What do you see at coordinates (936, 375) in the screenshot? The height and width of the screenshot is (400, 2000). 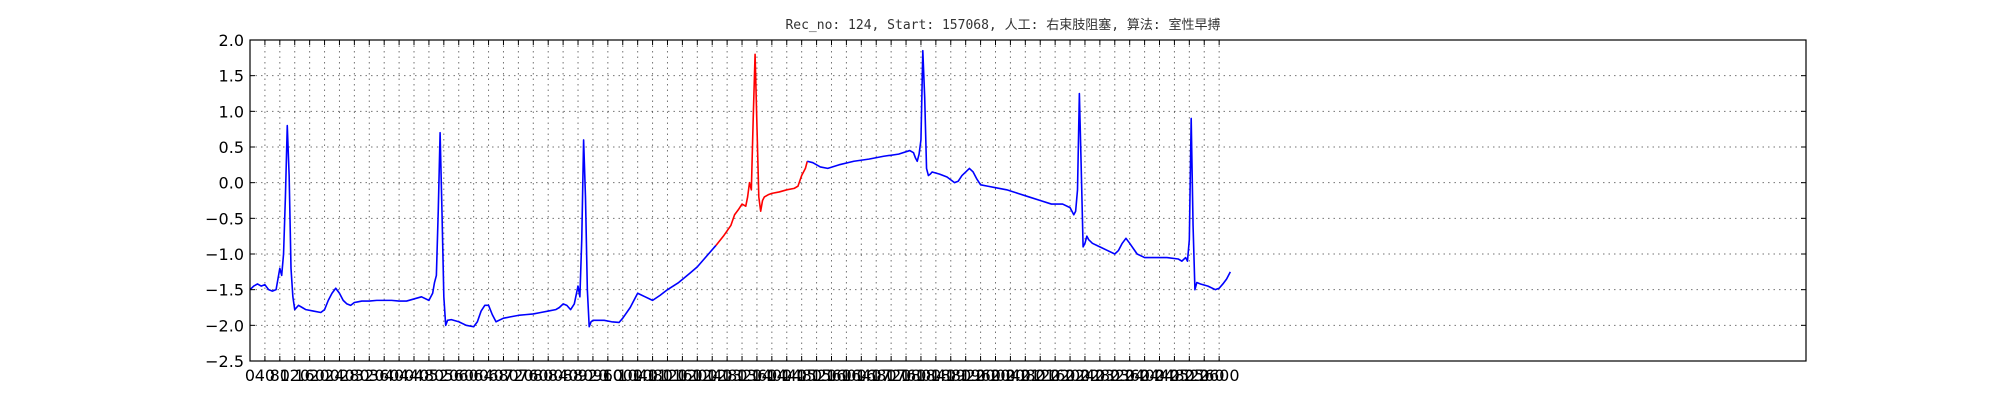 I see `x-tick-label: 1840` at bounding box center [936, 375].